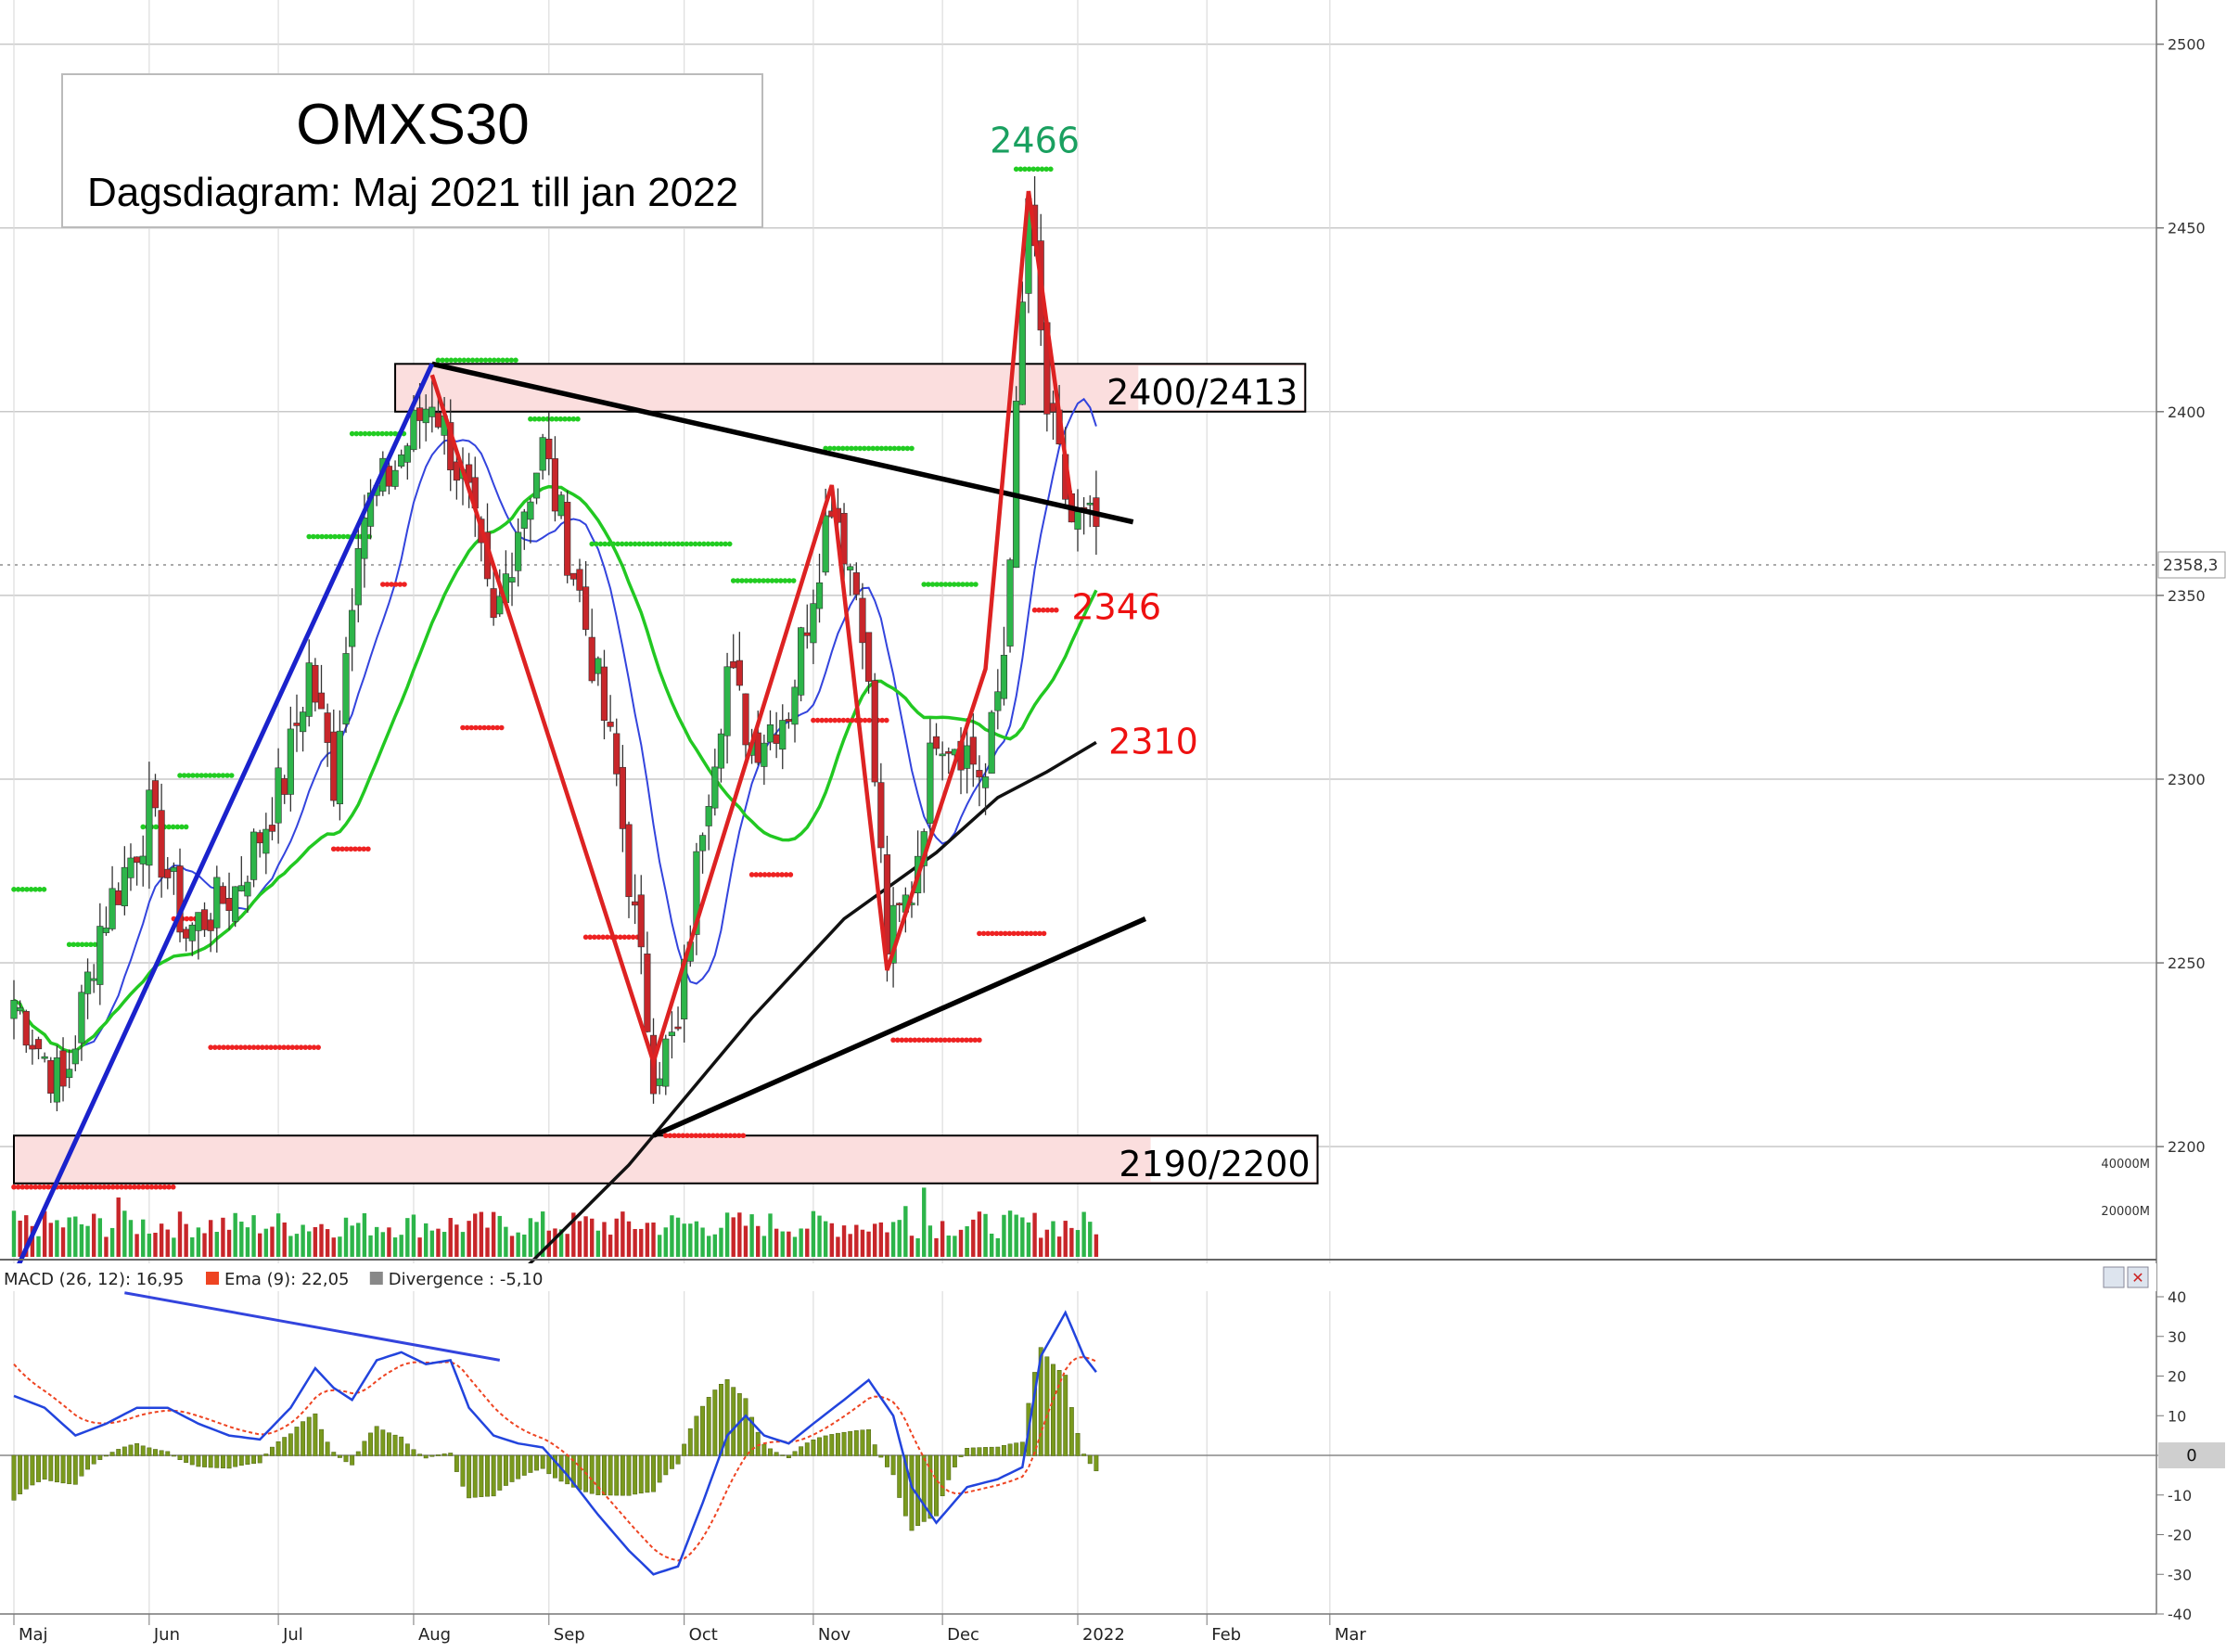 The height and width of the screenshot is (1652, 2226). What do you see at coordinates (2137, 1278) in the screenshot?
I see `close-icon: ✕` at bounding box center [2137, 1278].